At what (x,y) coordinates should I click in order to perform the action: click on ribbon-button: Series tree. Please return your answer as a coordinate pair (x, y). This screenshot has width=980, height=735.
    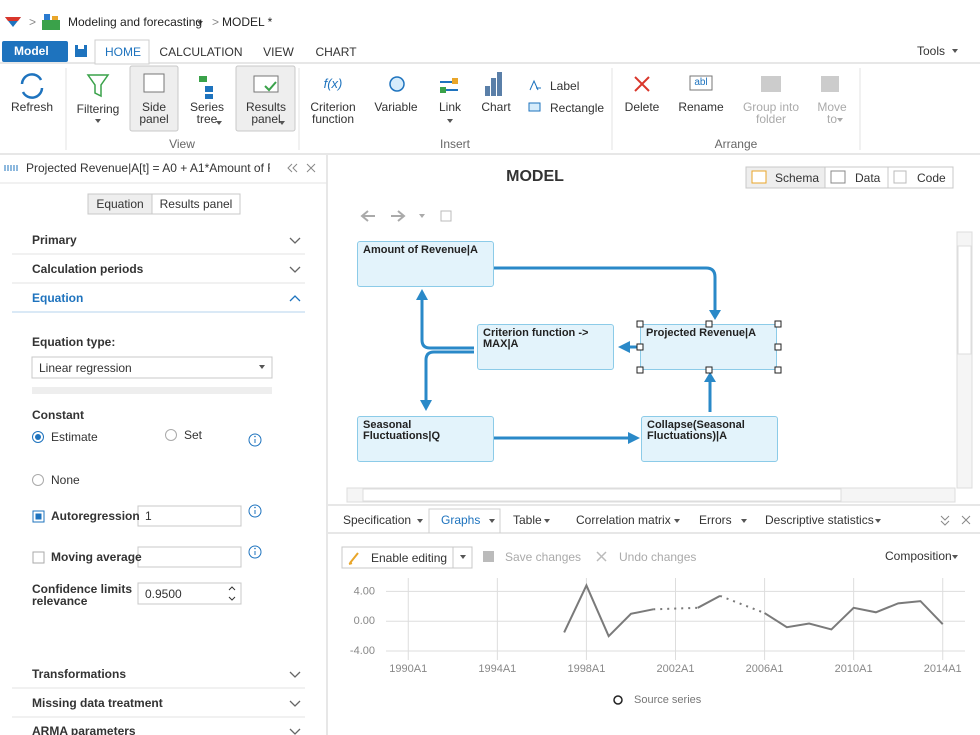
    Looking at the image, I should click on (206, 113).